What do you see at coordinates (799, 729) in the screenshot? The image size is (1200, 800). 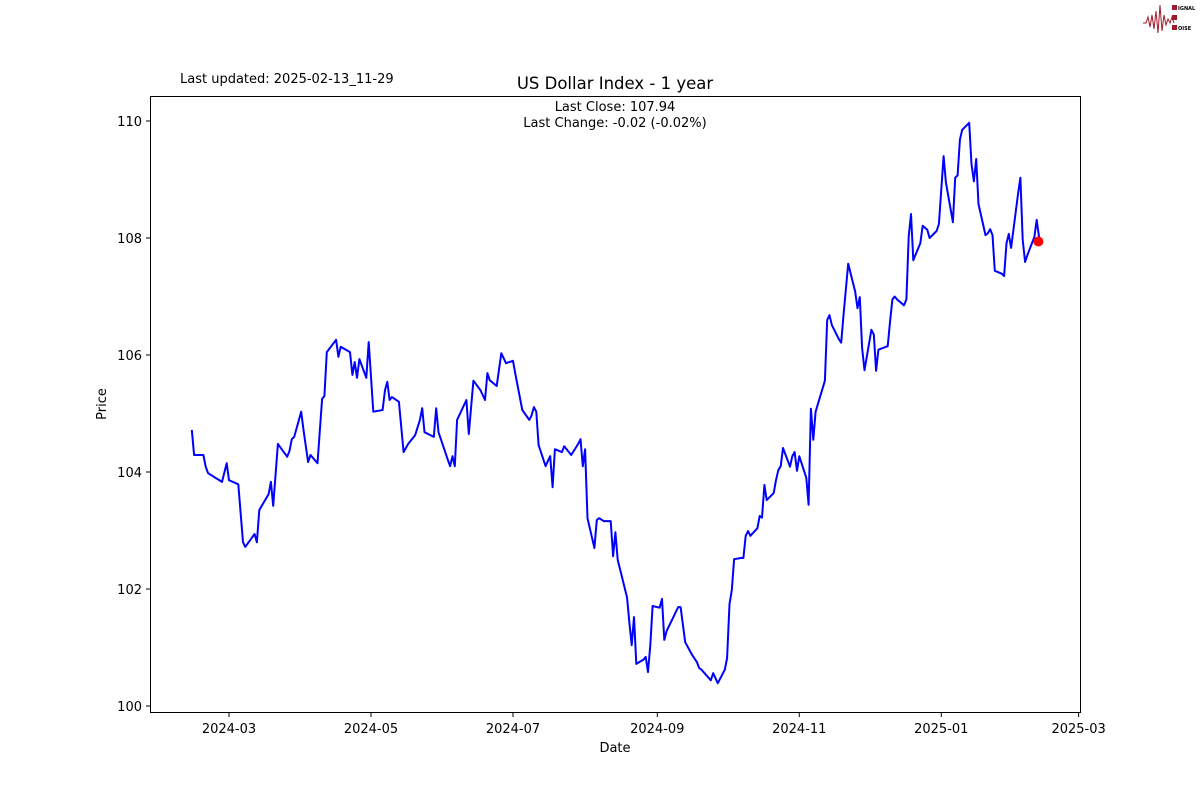 I see `x-tick-label: 2024-11` at bounding box center [799, 729].